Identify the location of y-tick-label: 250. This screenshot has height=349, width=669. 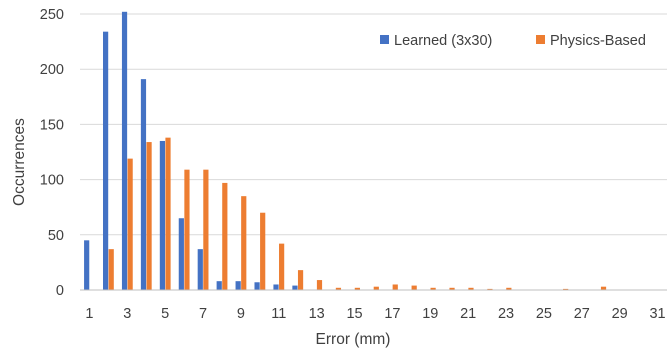
(52, 15).